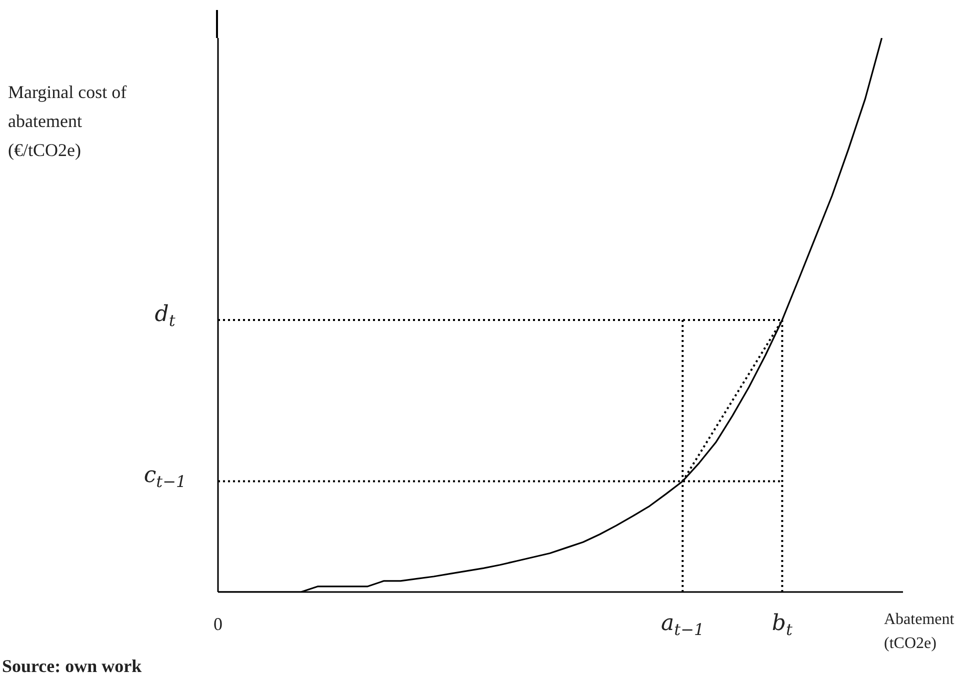 Image resolution: width=958 pixels, height=684 pixels. I want to click on x-axis-title: Abatement (tCO2e), so click(920, 632).